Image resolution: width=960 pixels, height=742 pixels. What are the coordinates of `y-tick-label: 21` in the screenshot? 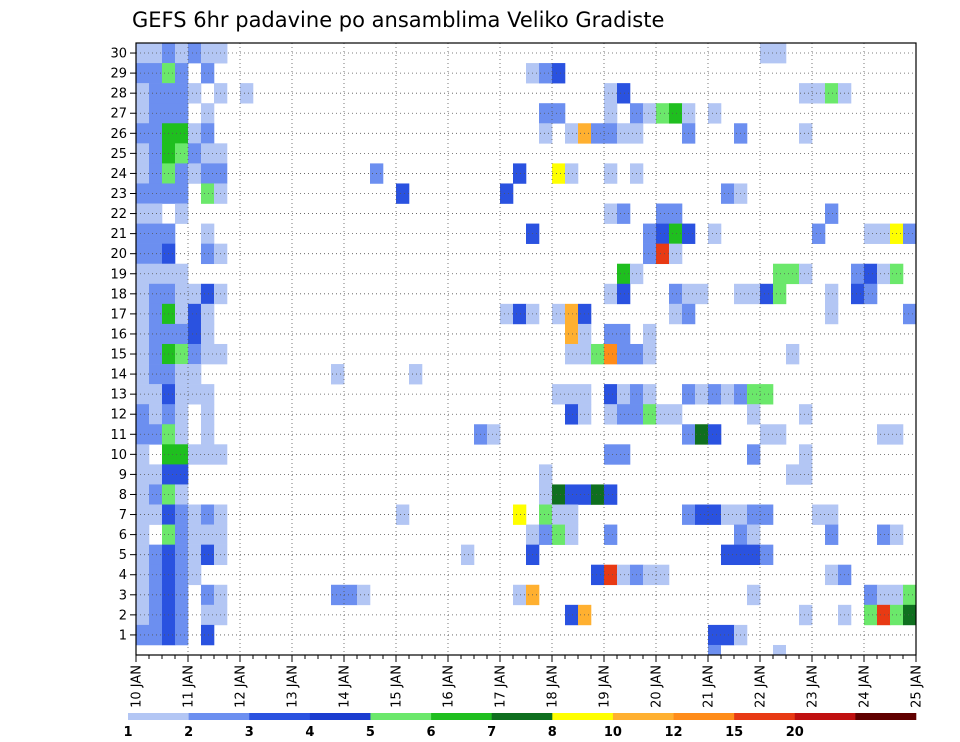 It's located at (118, 234).